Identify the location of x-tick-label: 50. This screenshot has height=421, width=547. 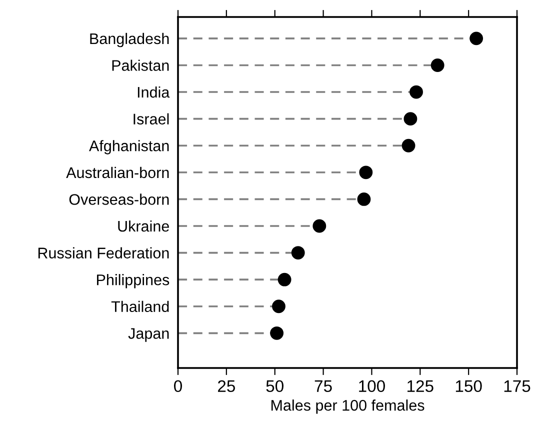
(275, 386).